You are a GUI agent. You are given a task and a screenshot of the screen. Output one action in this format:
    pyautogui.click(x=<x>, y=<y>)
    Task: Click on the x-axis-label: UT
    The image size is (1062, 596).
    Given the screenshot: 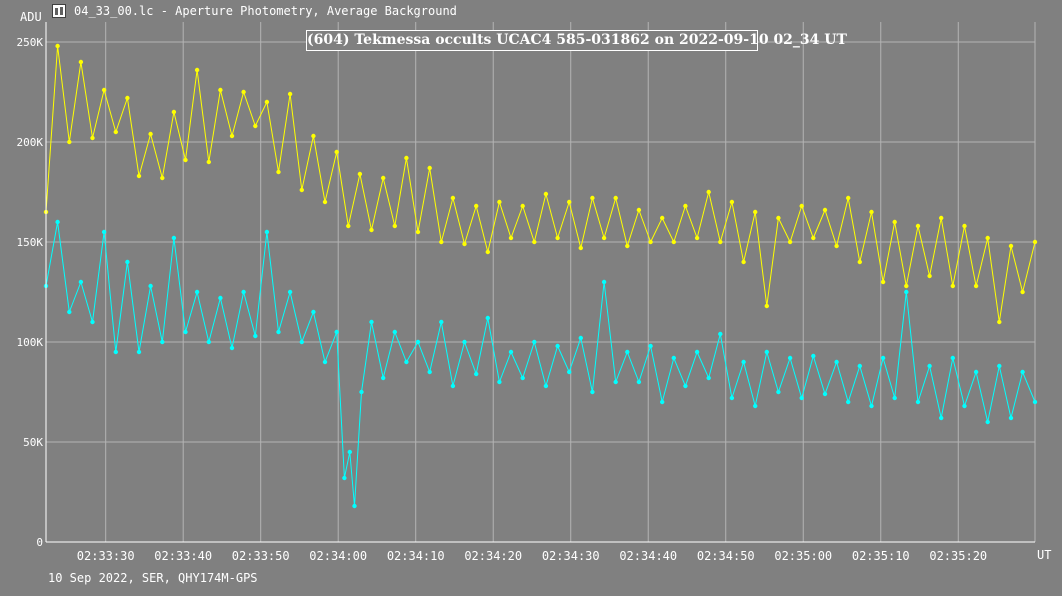 What is the action you would take?
    pyautogui.click(x=1044, y=555)
    